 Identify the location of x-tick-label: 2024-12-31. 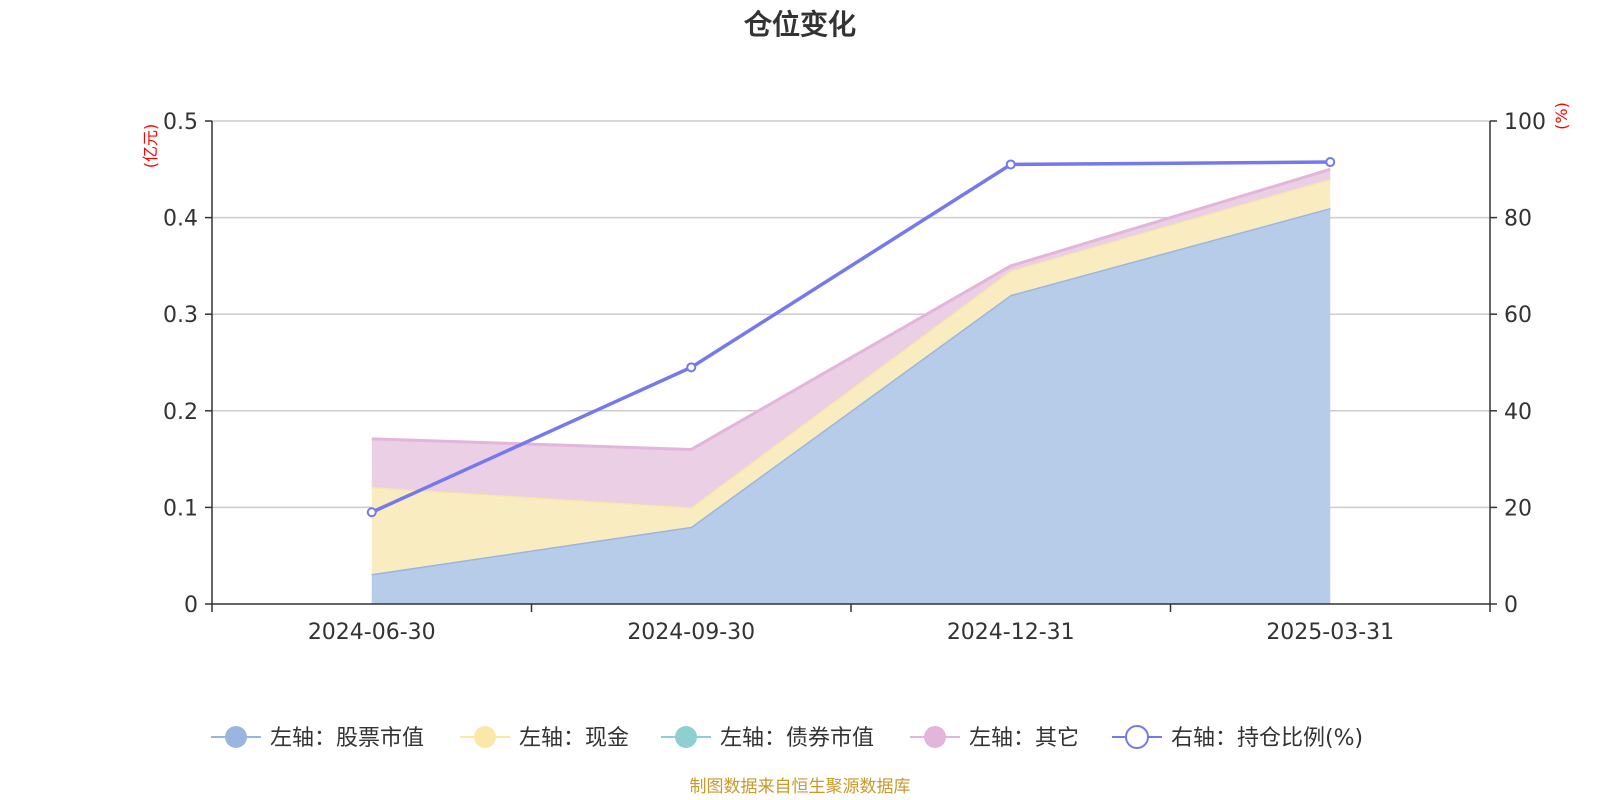
(1011, 632).